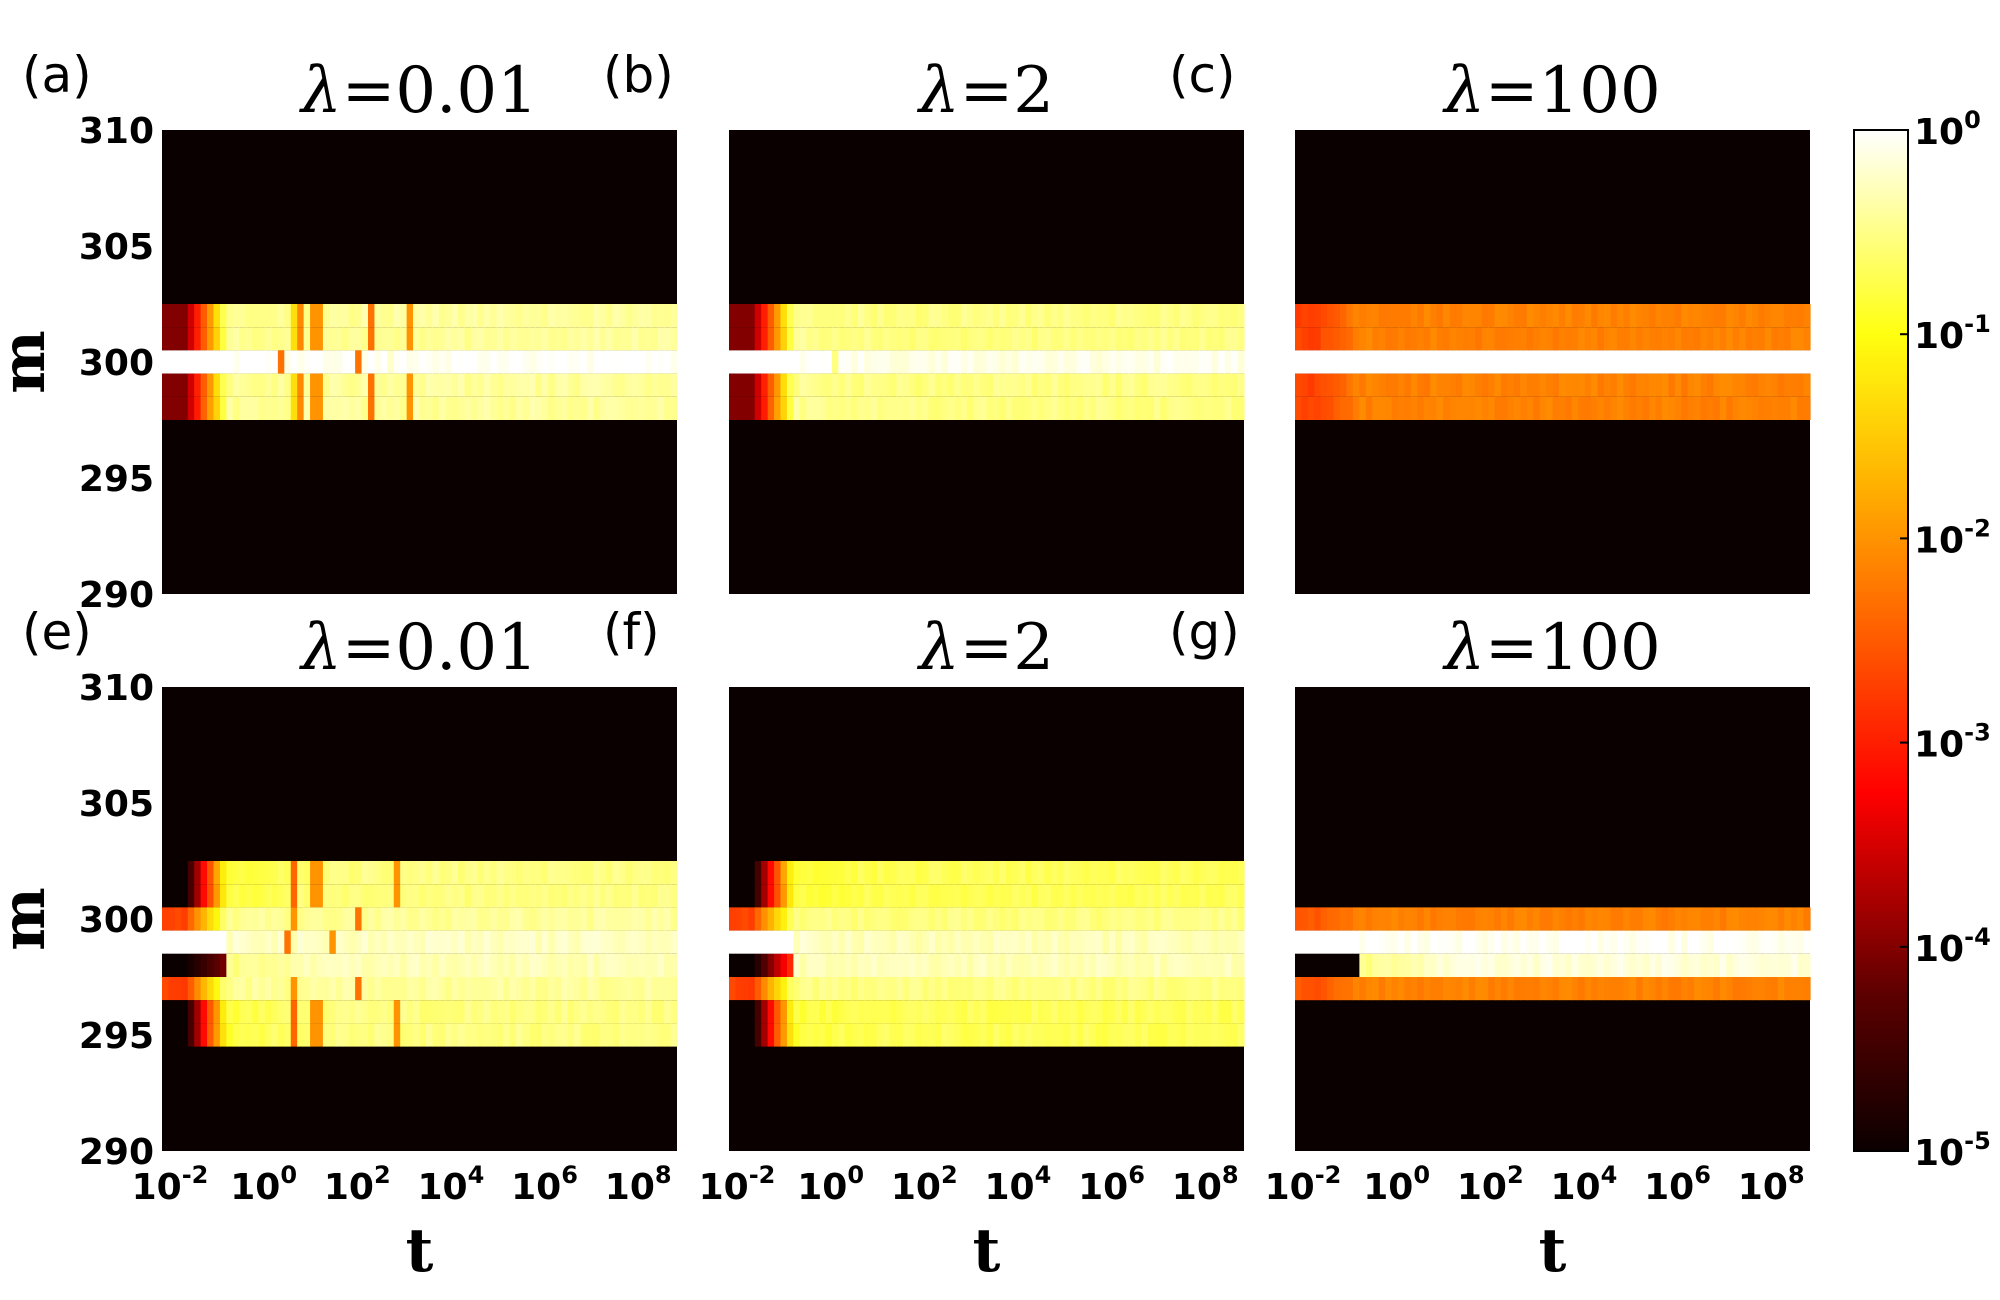 This screenshot has height=1300, width=2000. What do you see at coordinates (1553, 1251) in the screenshot?
I see `x-axis-label: t` at bounding box center [1553, 1251].